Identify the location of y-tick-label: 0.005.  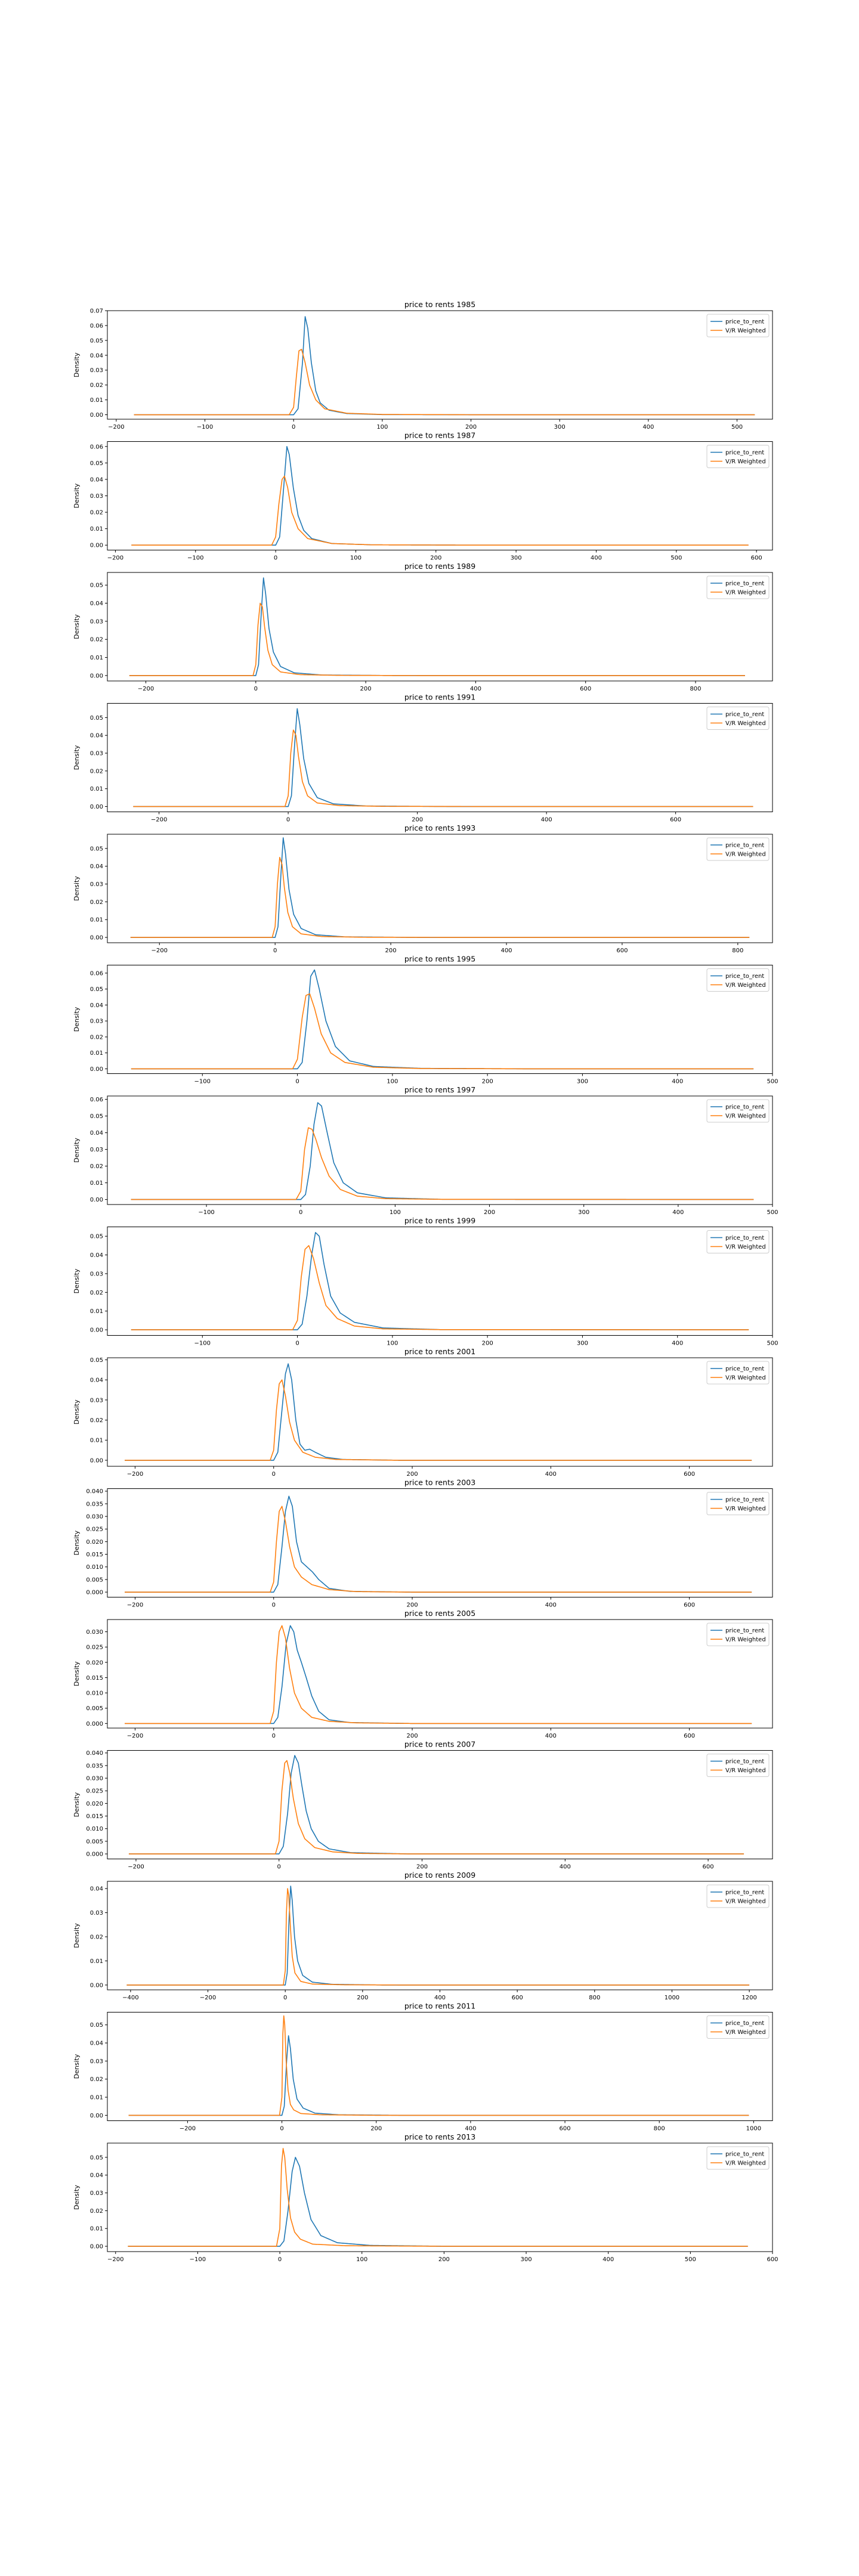
(94, 1709).